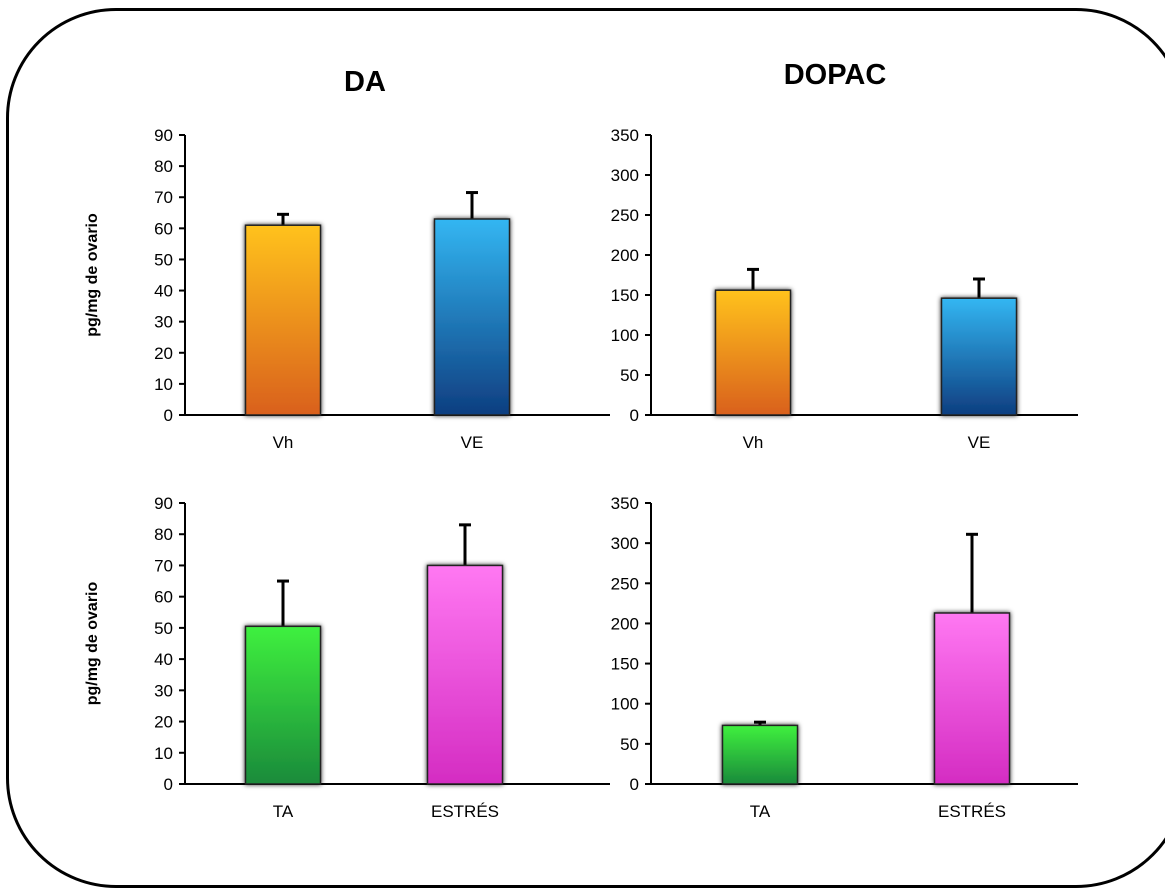  What do you see at coordinates (835, 75) in the screenshot?
I see `column-title-dopac: DOPAC` at bounding box center [835, 75].